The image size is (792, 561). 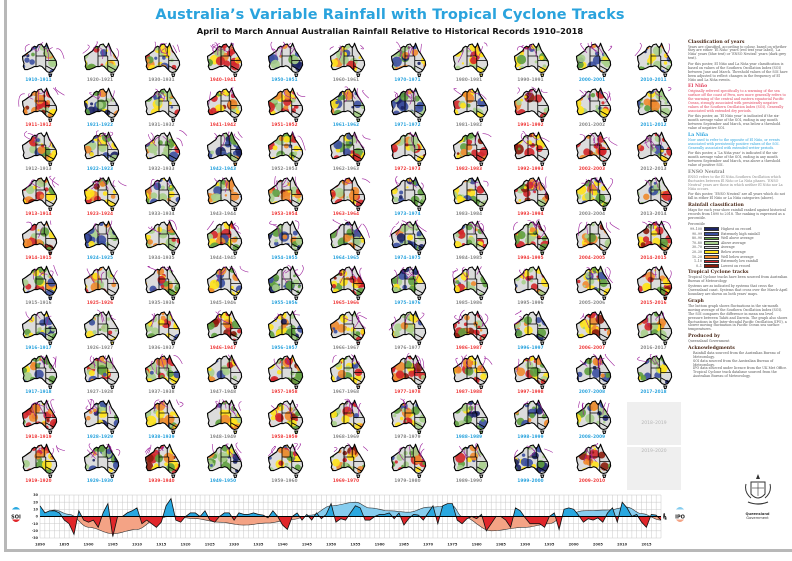 I want to click on year-map-tile: 1969–1970, so click(x=346, y=463).